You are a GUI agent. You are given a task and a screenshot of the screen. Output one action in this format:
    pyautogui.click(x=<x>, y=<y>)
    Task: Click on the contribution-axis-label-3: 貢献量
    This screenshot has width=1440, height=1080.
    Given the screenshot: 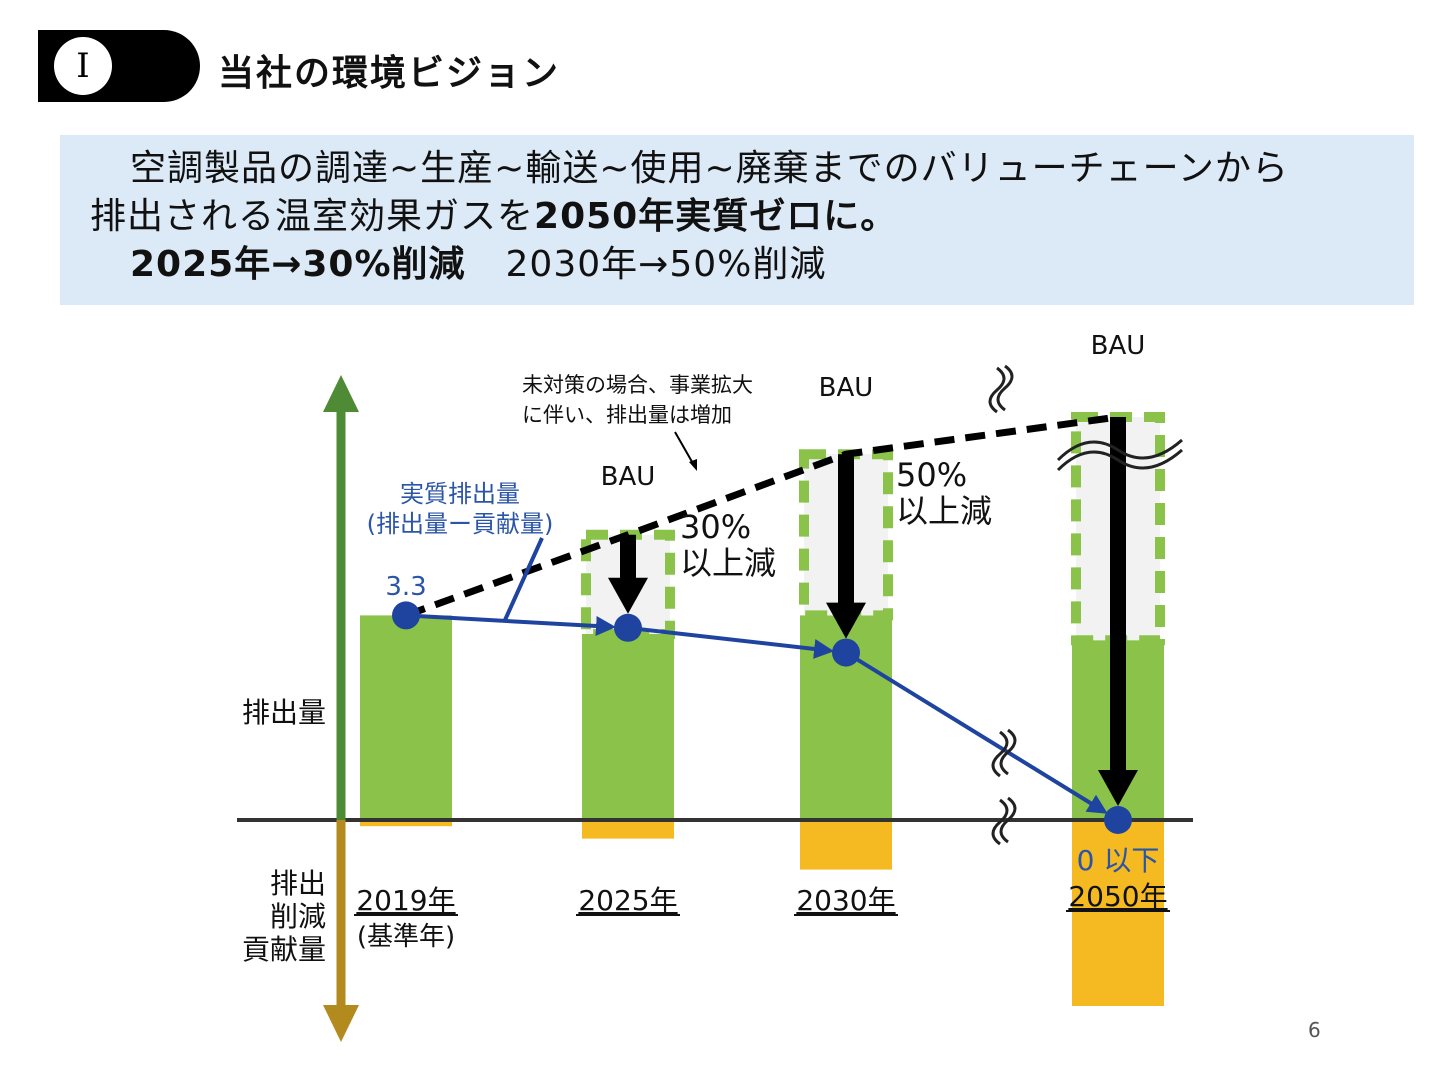 What is the action you would take?
    pyautogui.click(x=284, y=949)
    